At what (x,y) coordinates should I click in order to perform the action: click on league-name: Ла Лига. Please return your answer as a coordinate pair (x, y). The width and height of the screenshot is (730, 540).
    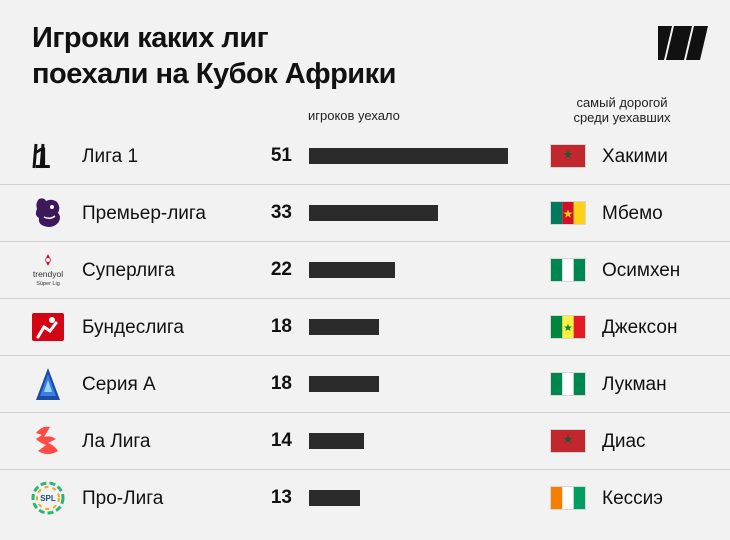
    Looking at the image, I should click on (116, 441).